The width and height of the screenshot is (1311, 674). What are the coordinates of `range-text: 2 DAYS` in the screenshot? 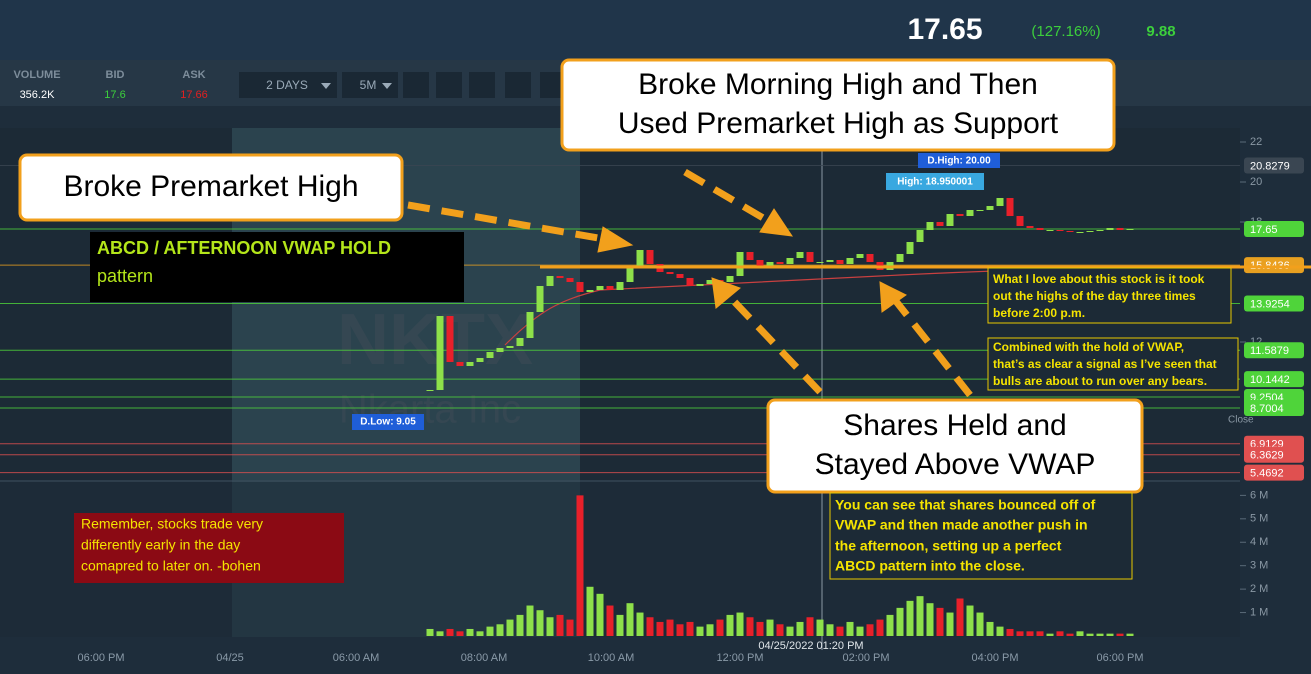 It's located at (287, 85).